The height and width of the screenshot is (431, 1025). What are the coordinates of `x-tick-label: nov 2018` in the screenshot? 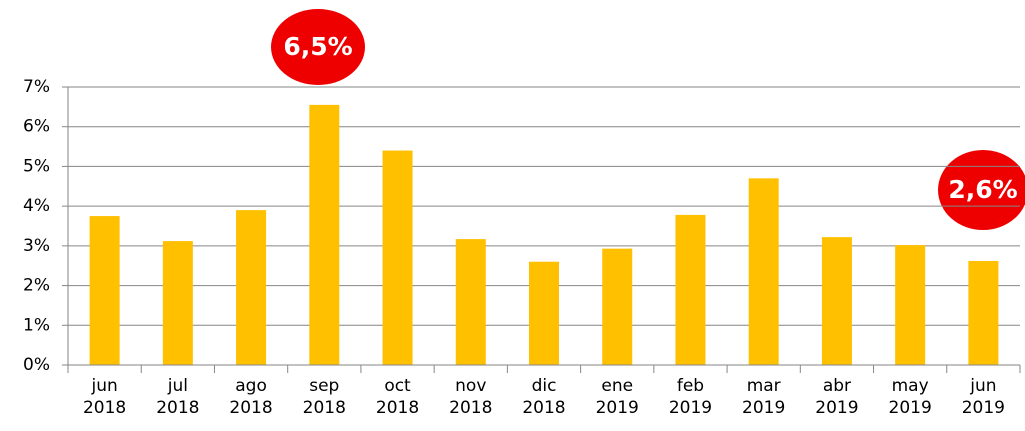 It's located at (471, 397).